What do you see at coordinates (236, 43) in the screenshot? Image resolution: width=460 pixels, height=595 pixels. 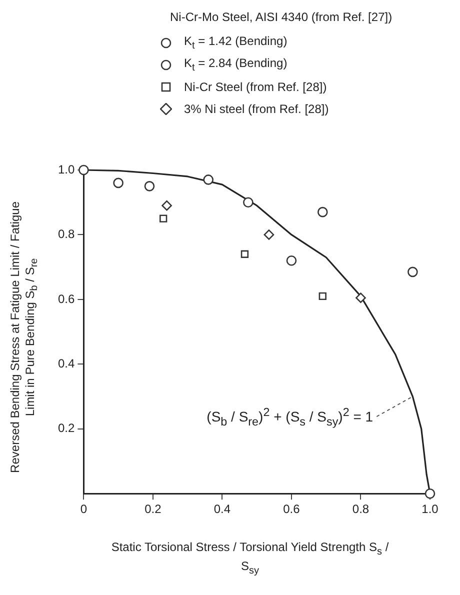 I see `legend-label: K$_{t}$ = 1.42 (Bending)` at bounding box center [236, 43].